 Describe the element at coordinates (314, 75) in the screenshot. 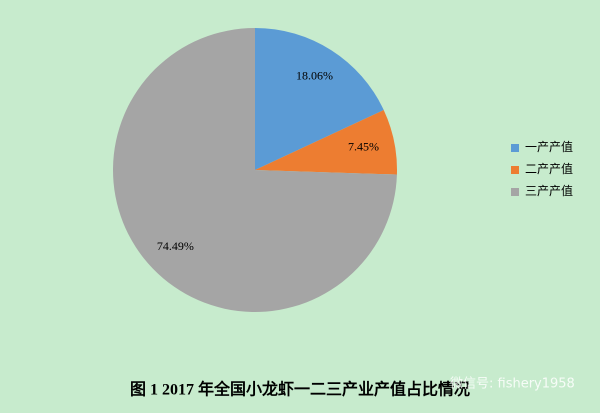

I see `data-label: 18.06%` at that location.